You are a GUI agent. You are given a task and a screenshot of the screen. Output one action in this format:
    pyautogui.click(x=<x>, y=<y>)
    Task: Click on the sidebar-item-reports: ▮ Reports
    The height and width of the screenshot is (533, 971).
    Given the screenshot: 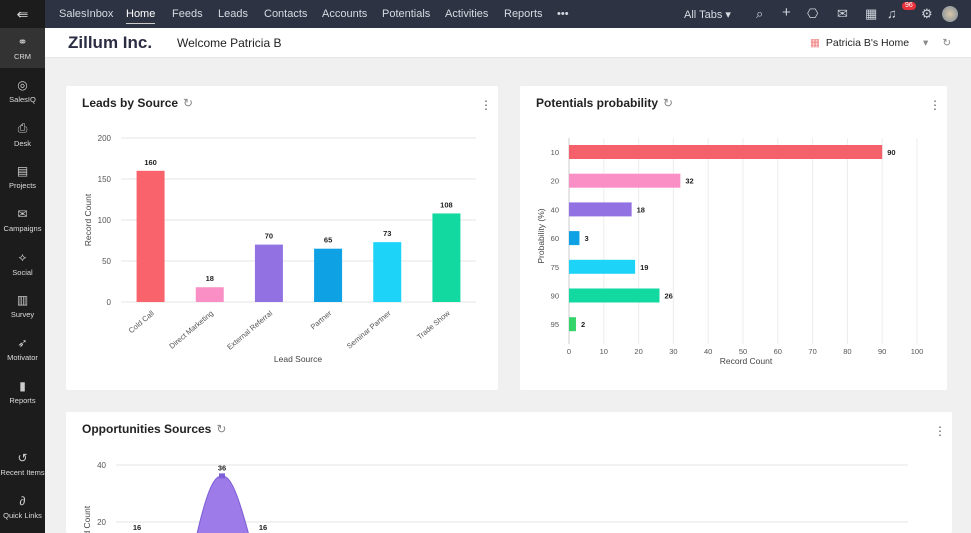 What is the action you would take?
    pyautogui.click(x=22, y=392)
    